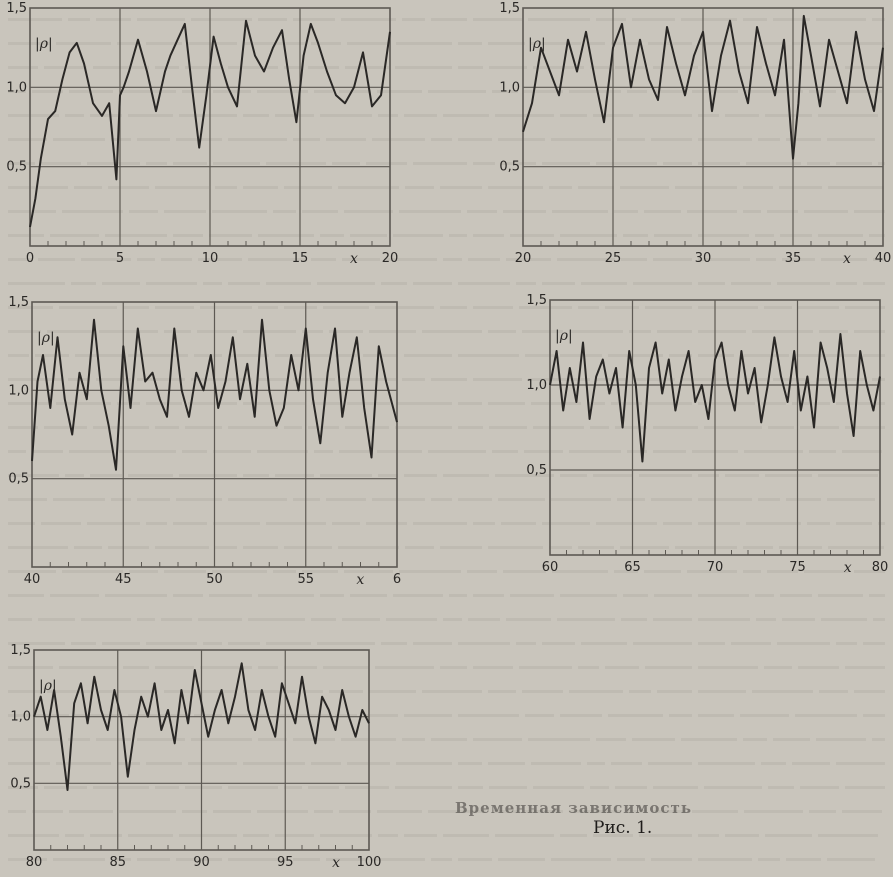 The width and height of the screenshot is (893, 877). Describe the element at coordinates (707, 434) in the screenshot. I see `chart-svg: 60 65 70 75 80 0,5 1,0 1,5 |ρ| x` at that location.